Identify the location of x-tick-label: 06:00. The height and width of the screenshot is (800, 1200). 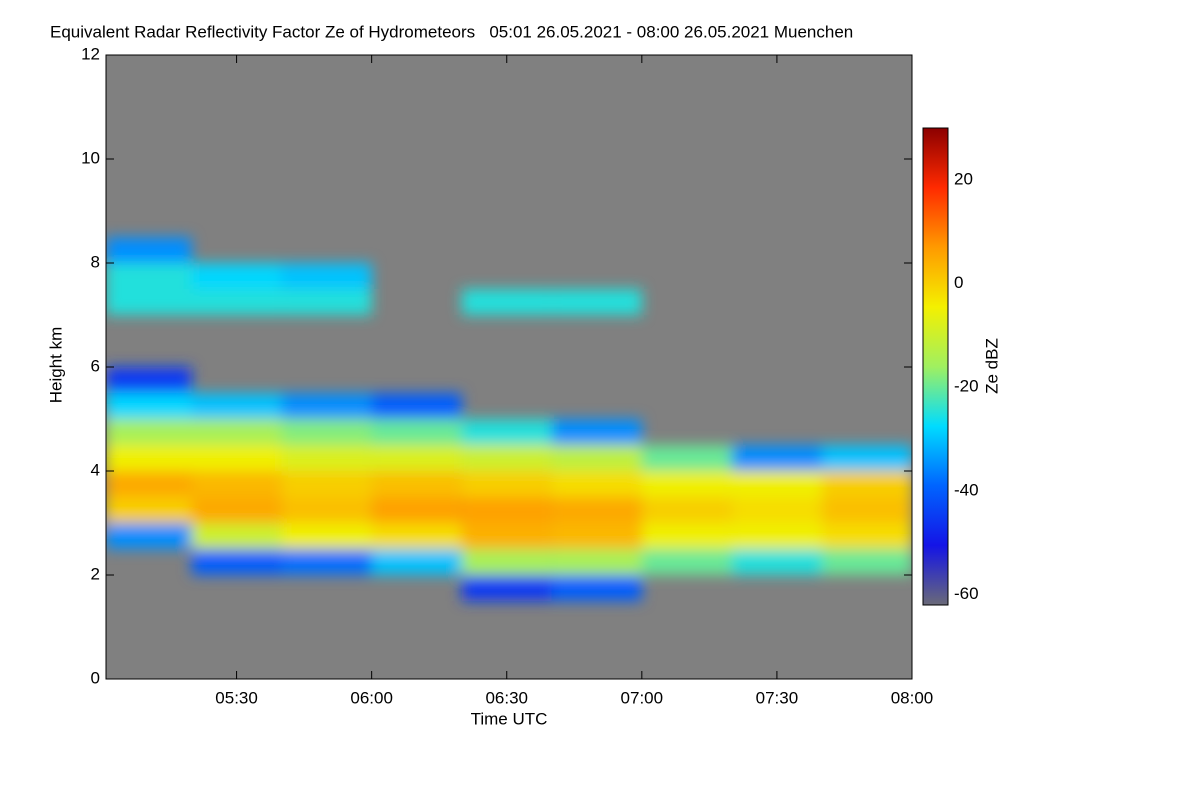
(371, 697).